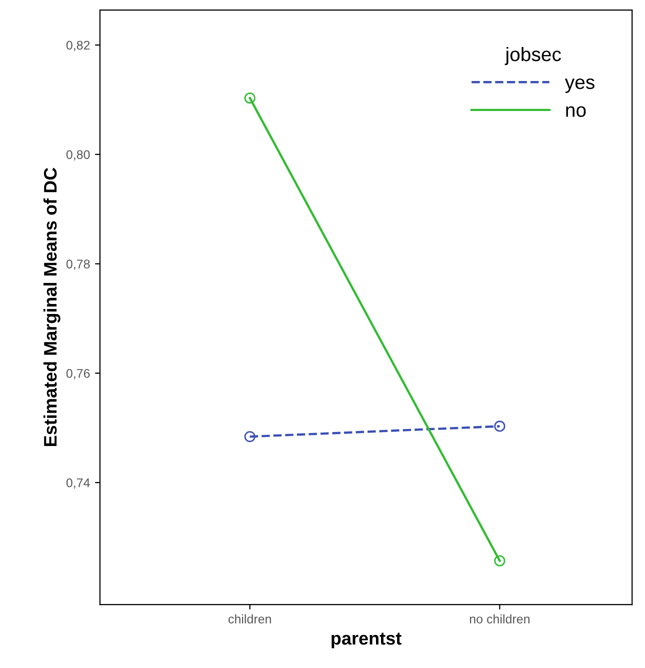 This screenshot has height=668, width=645. I want to click on y-tick-label: 0,76, so click(78, 374).